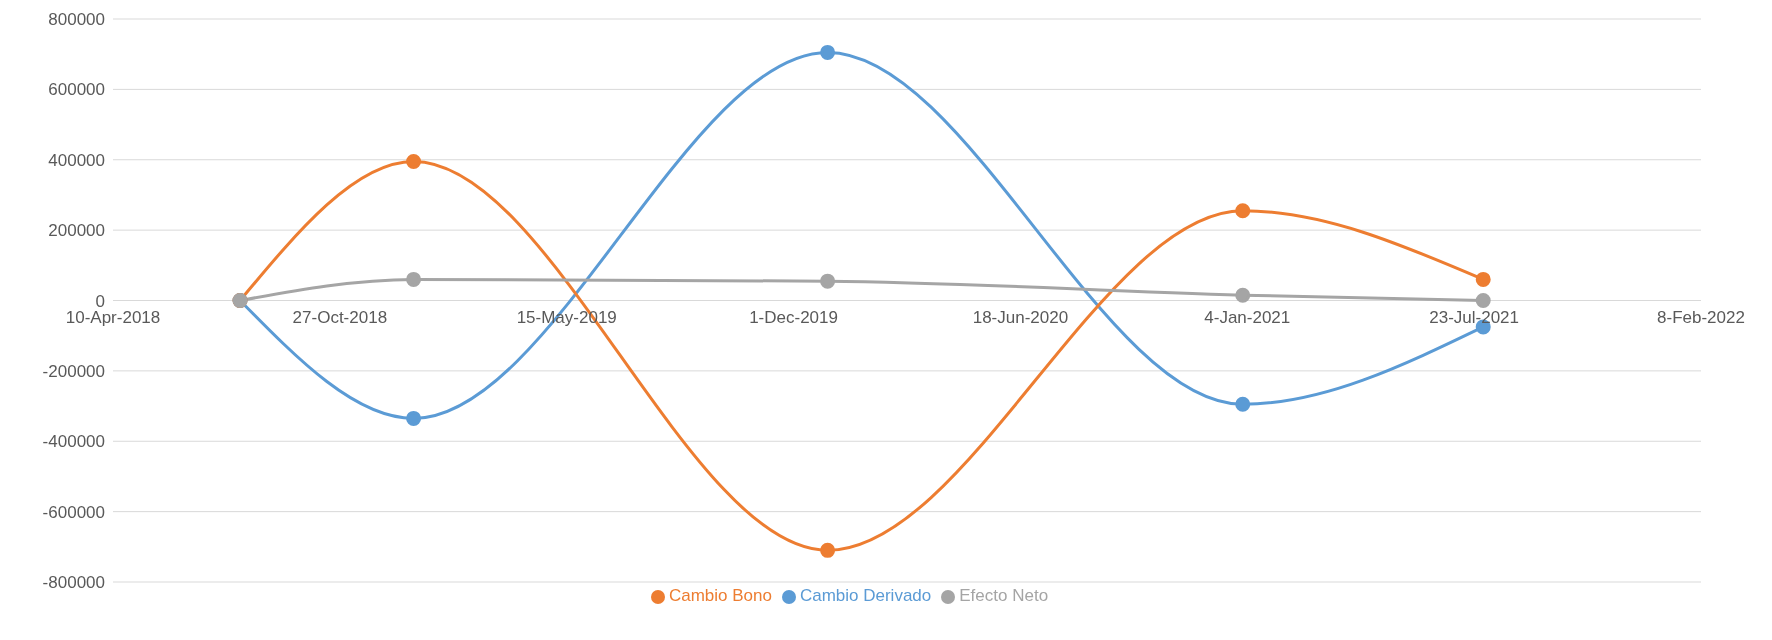 The width and height of the screenshot is (1772, 640). What do you see at coordinates (76, 90) in the screenshot?
I see `y-tick-label: 600000` at bounding box center [76, 90].